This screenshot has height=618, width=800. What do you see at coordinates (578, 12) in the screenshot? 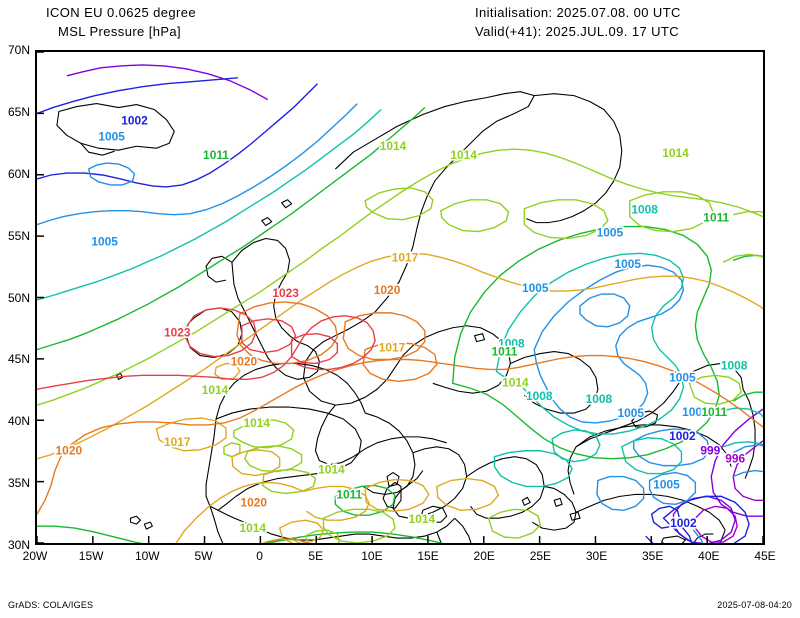
I see `initialisation-time: Initialisation: 2025.07.08. 00 UTC` at bounding box center [578, 12].